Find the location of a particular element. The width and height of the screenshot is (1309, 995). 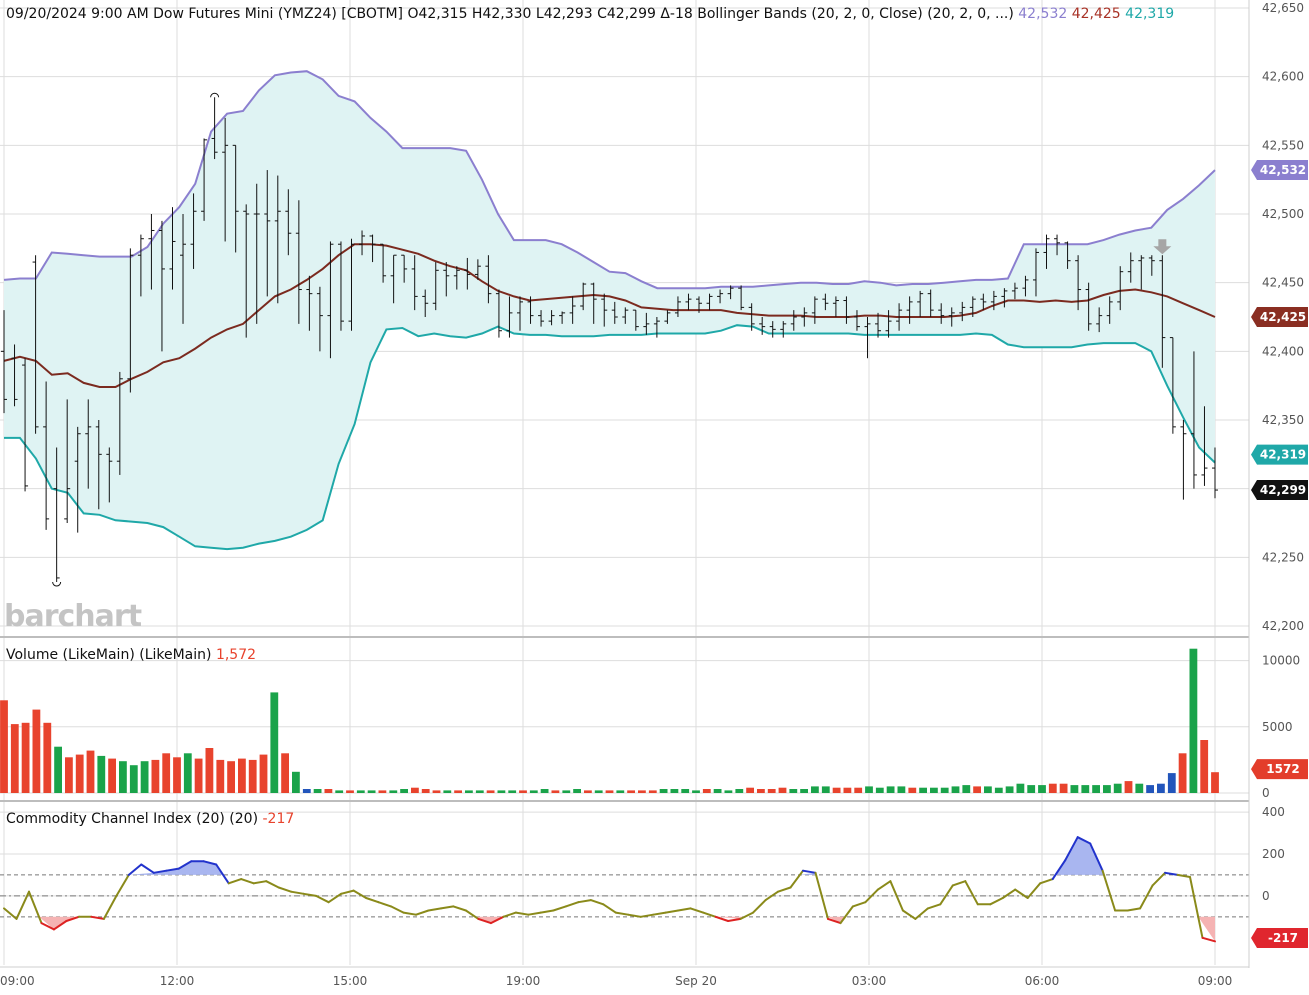

high-marker-icon is located at coordinates (215, 95).